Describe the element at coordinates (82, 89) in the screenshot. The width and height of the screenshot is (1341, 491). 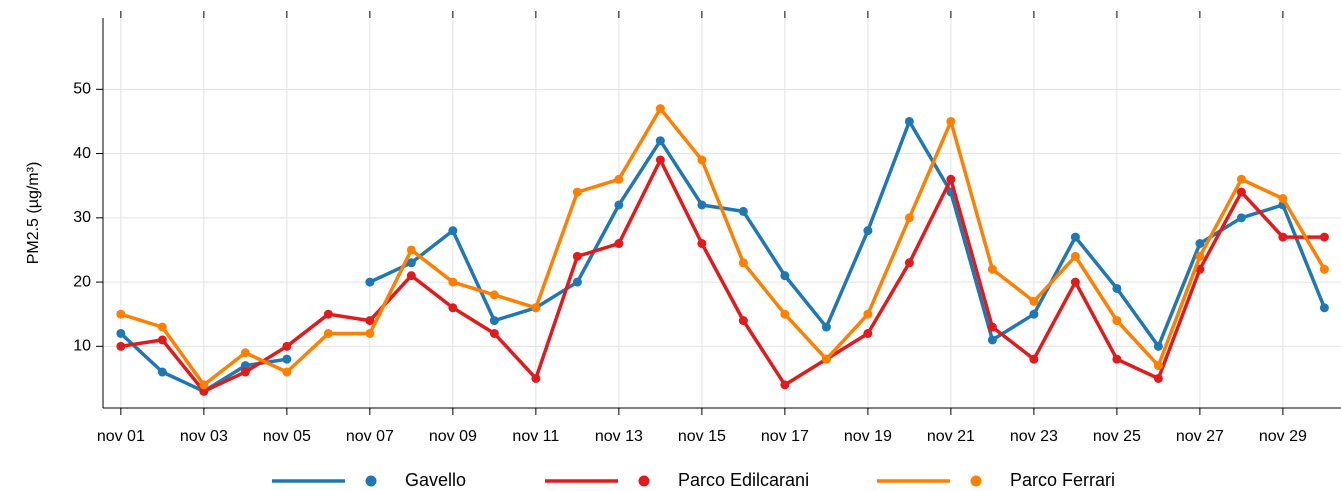
I see `y-tick-label: 50` at that location.